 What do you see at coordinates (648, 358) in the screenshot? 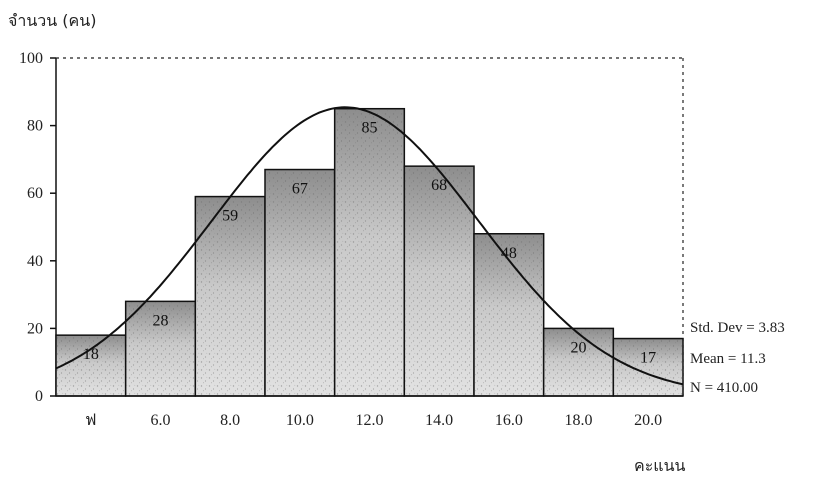
I see `bar-value-label: 17` at bounding box center [648, 358].